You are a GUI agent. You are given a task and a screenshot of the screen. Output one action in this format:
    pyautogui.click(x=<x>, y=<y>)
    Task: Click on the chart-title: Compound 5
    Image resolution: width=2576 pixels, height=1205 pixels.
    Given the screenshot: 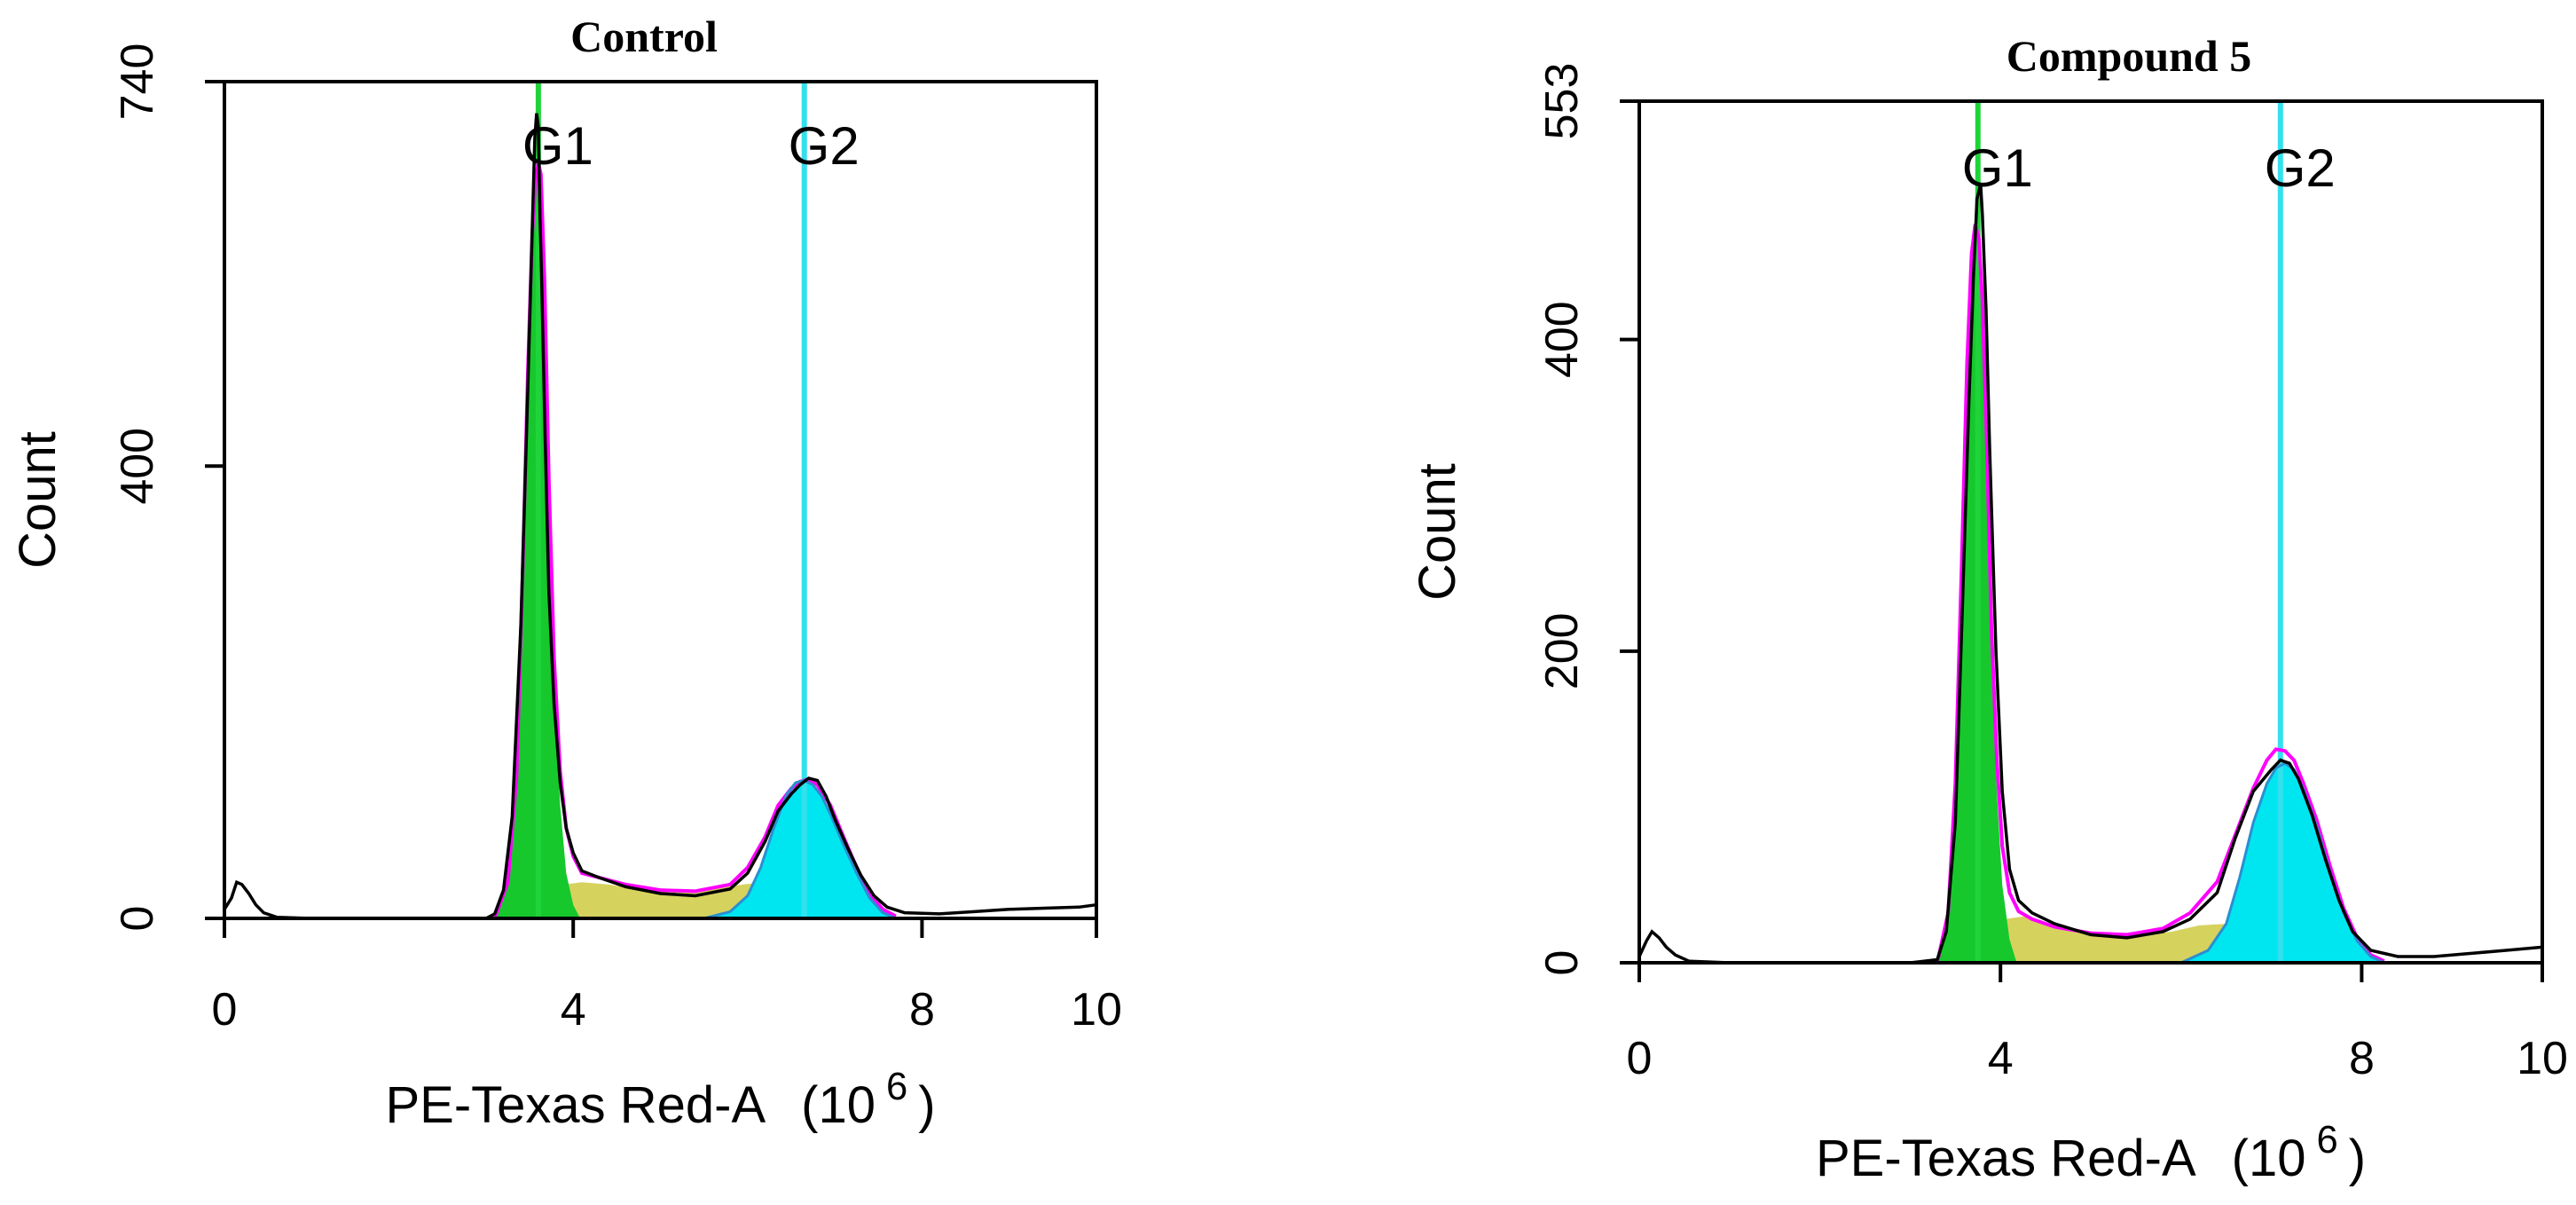 What is the action you would take?
    pyautogui.click(x=2129, y=56)
    